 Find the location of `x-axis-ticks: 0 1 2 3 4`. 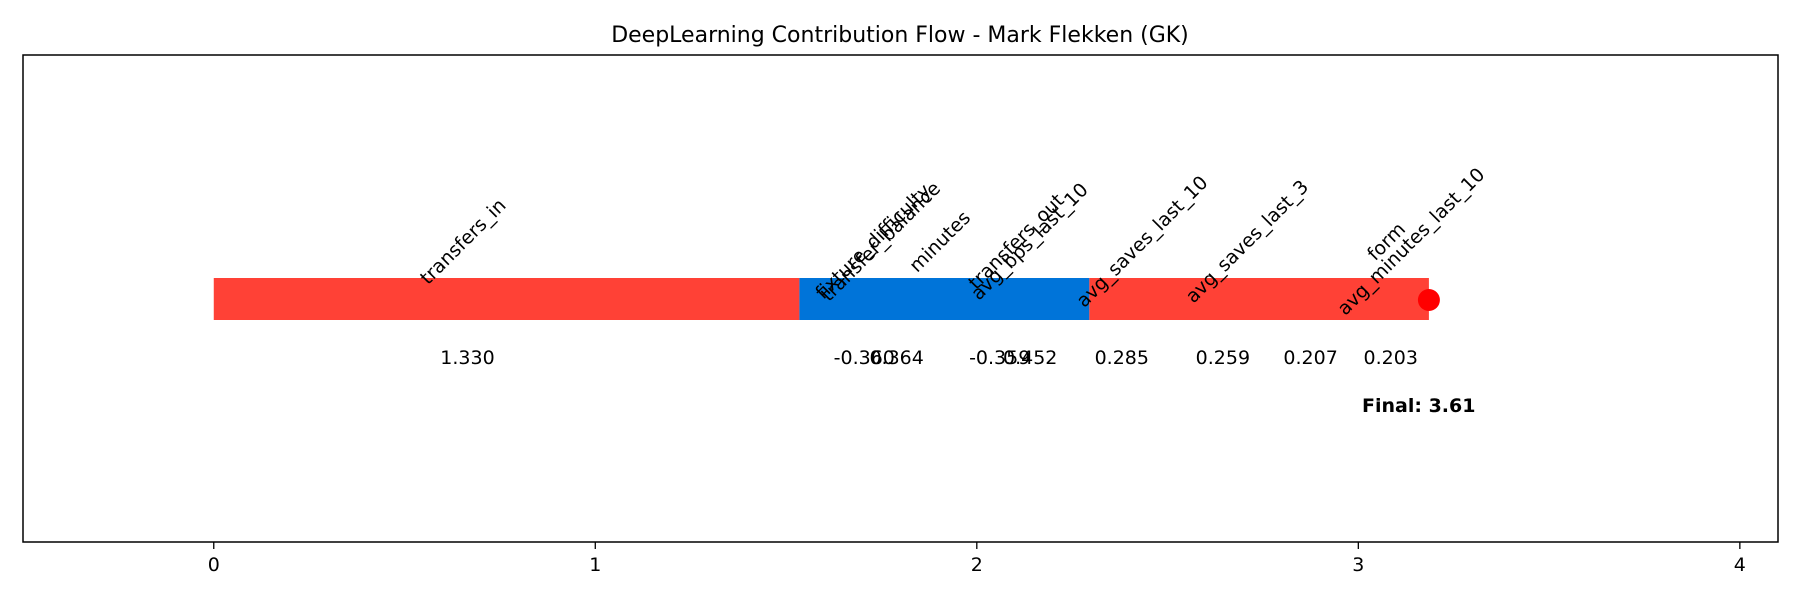

x-axis-ticks: 0 1 2 3 4 is located at coordinates (977, 559).